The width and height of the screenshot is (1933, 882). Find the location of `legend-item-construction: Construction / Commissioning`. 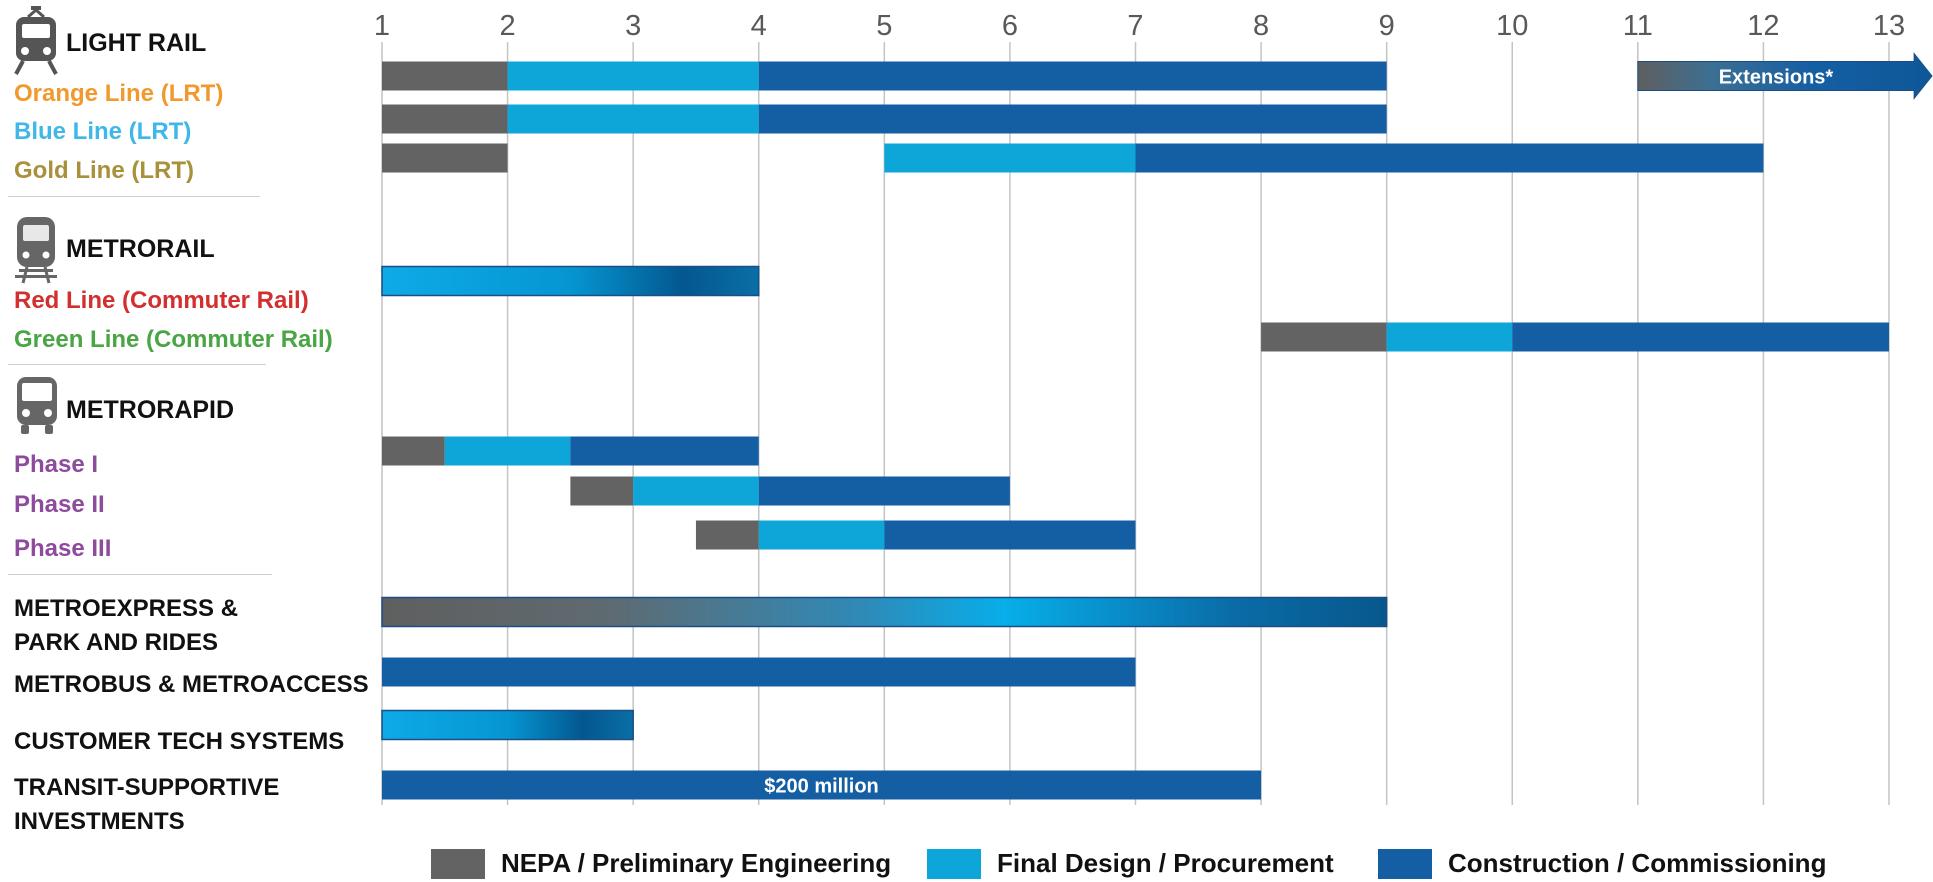

legend-item-construction: Construction / Commissioning is located at coordinates (1602, 863).